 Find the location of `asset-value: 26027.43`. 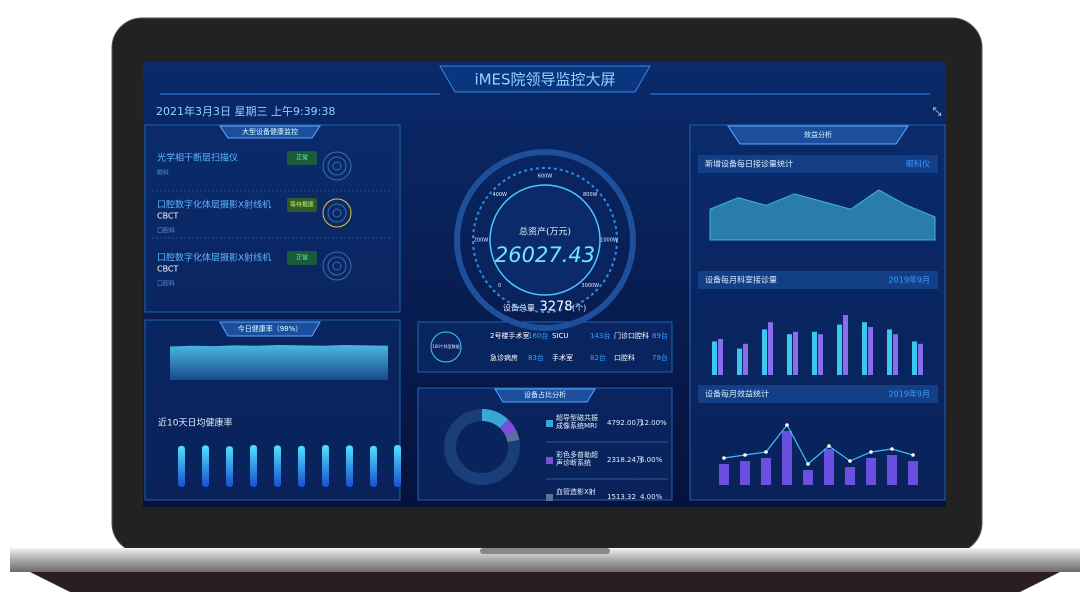

asset-value: 26027.43 is located at coordinates (545, 255).